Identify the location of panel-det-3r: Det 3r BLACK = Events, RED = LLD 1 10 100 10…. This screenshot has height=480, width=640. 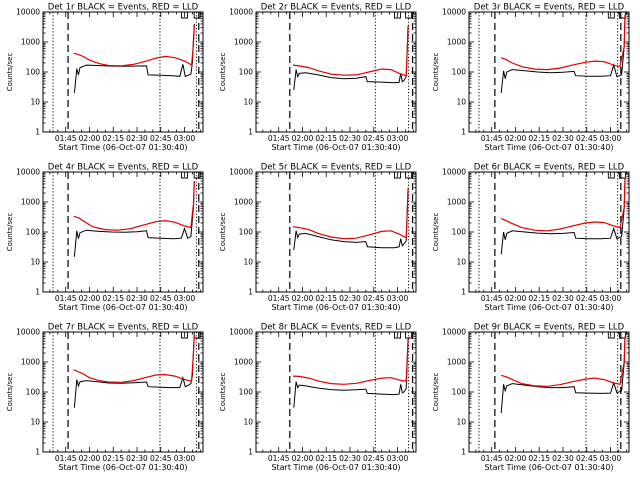
(531, 77).